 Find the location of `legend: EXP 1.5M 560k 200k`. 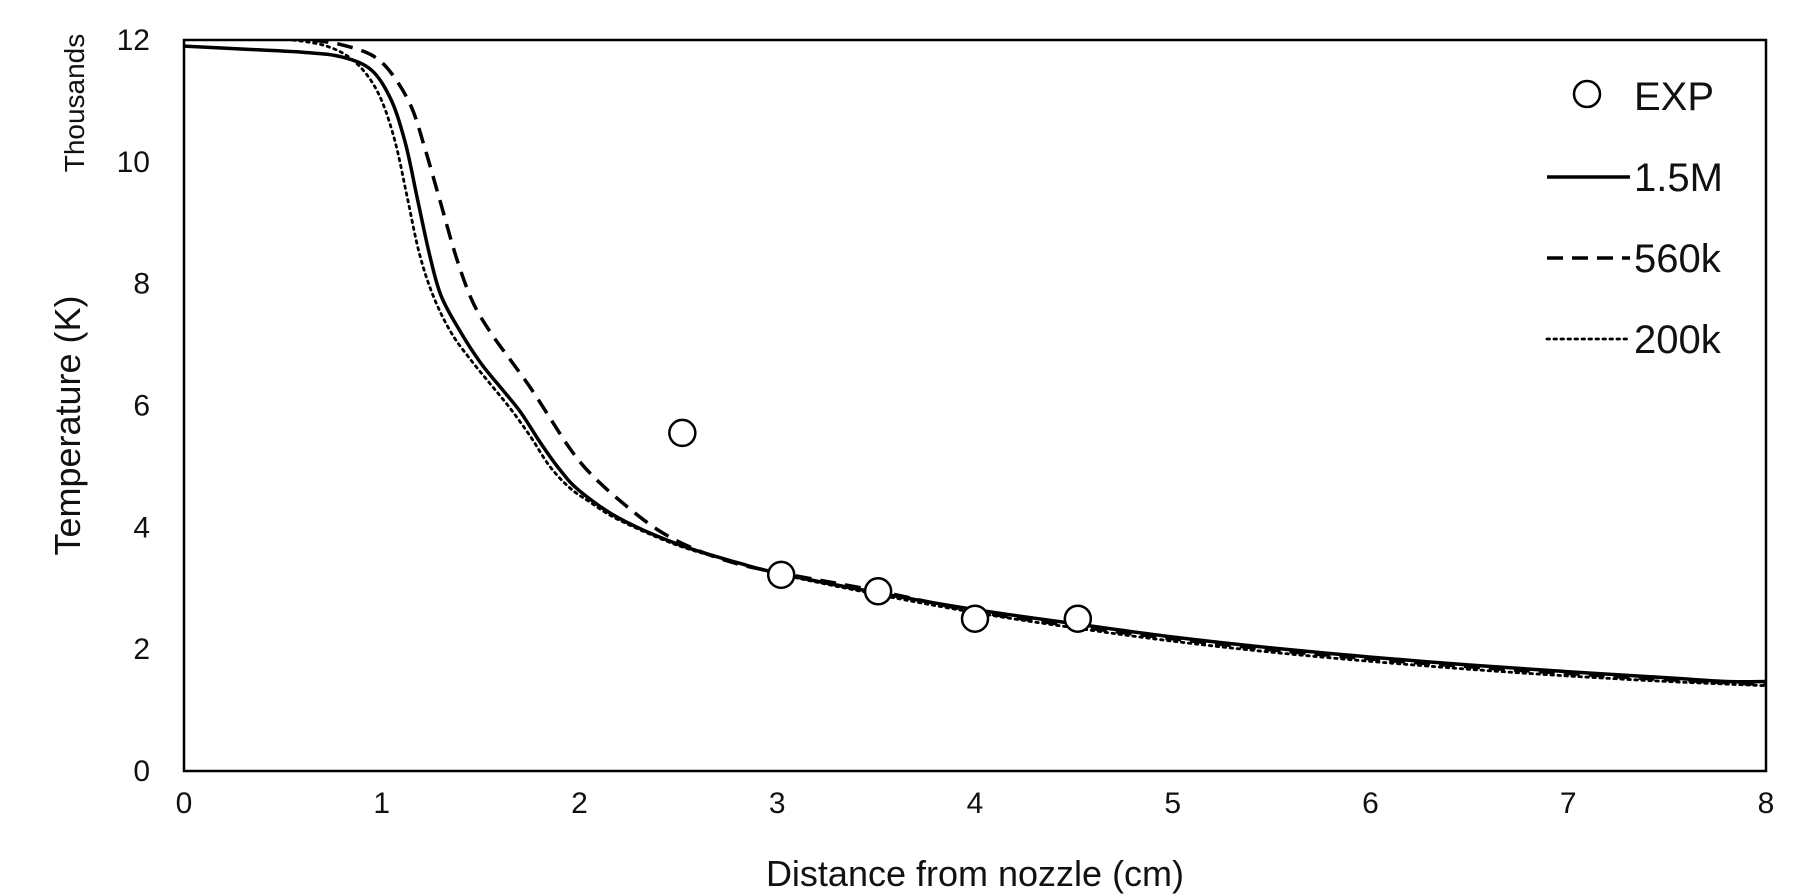

legend: EXP 1.5M 560k 200k is located at coordinates (1634, 218).